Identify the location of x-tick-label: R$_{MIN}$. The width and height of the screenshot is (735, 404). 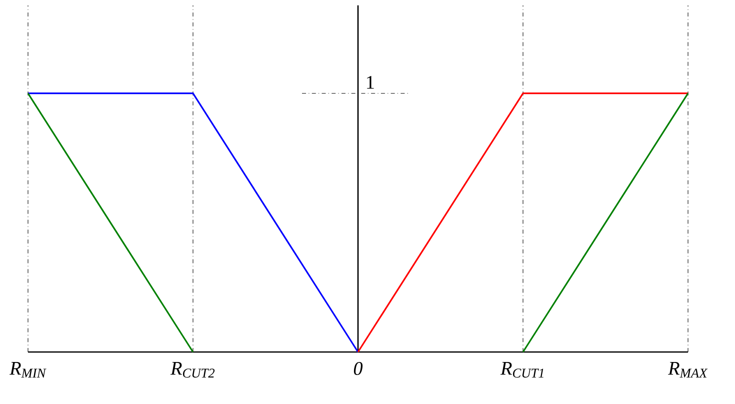
(27, 370).